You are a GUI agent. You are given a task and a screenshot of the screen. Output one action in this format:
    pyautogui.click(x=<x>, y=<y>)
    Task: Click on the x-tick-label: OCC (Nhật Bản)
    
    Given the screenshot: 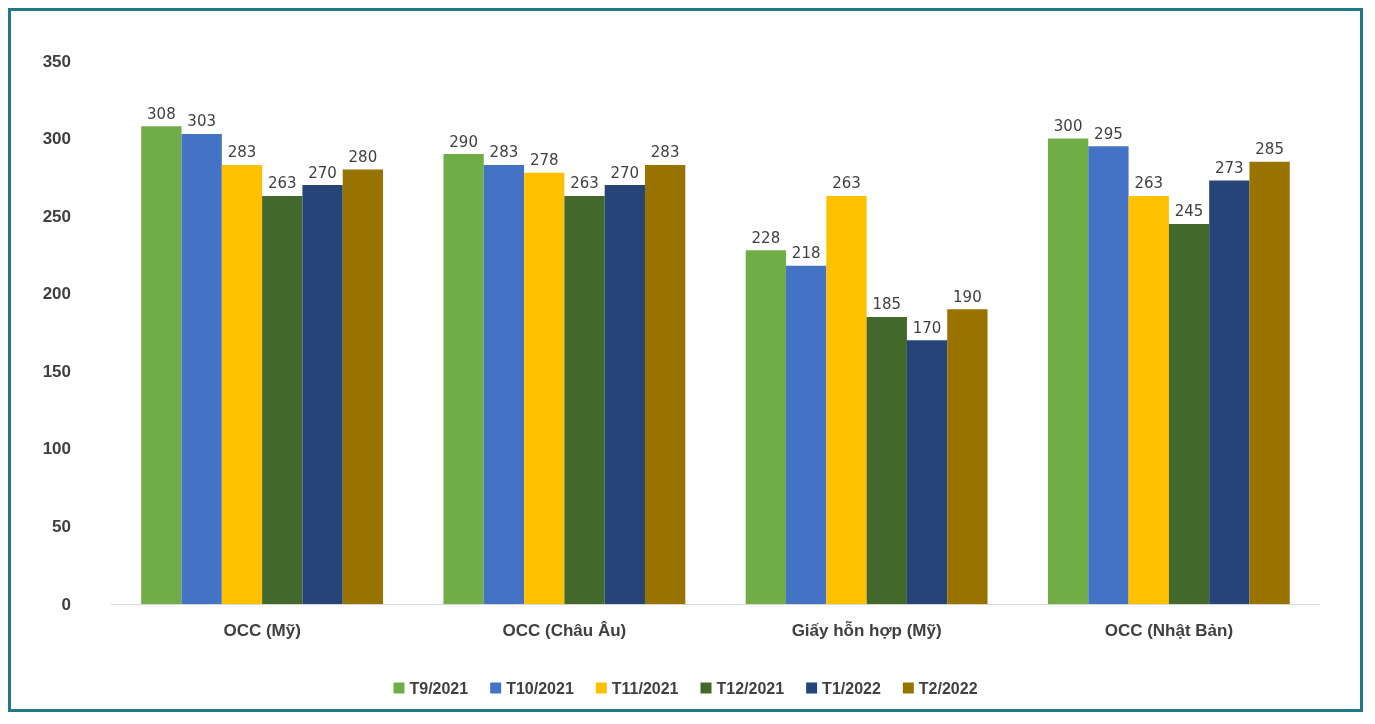 What is the action you would take?
    pyautogui.click(x=1169, y=630)
    